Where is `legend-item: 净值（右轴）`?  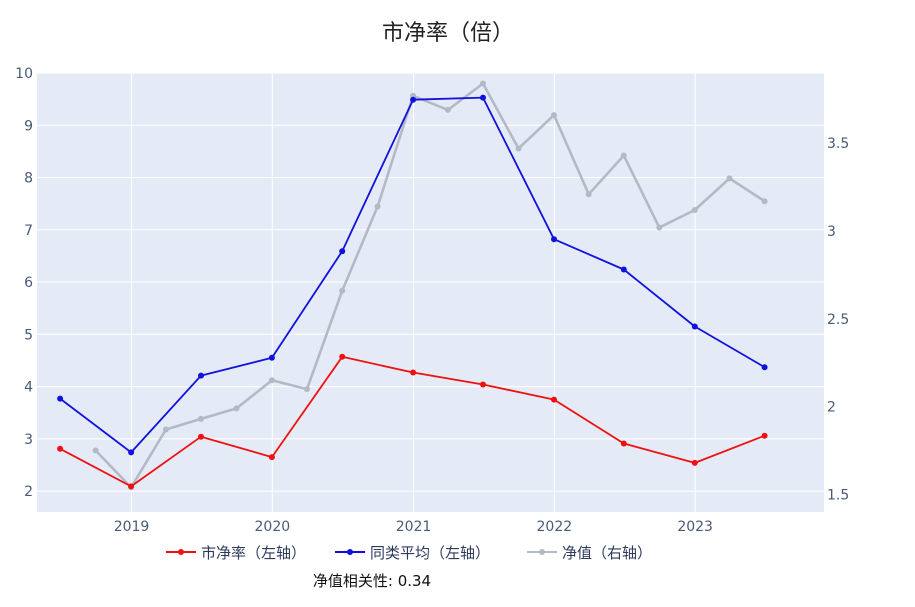 legend-item: 净值（右轴） is located at coordinates (589, 553).